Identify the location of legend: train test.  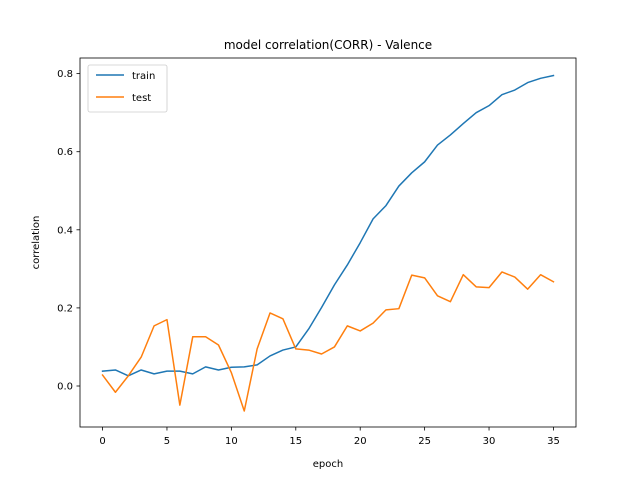
(127, 88).